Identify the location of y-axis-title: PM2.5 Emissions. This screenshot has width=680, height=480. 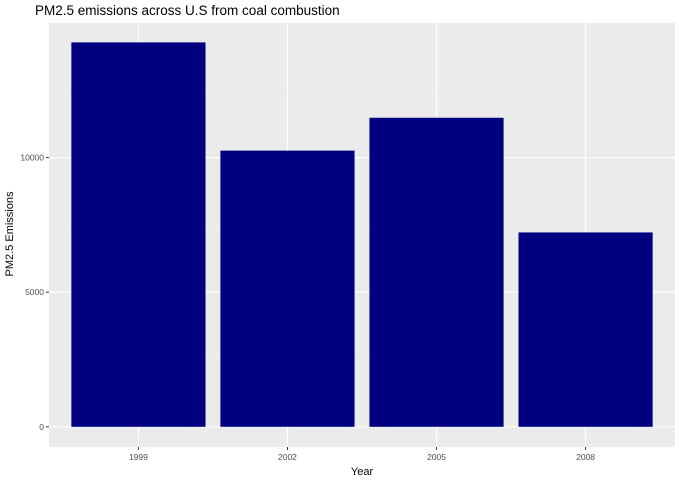
(10, 233).